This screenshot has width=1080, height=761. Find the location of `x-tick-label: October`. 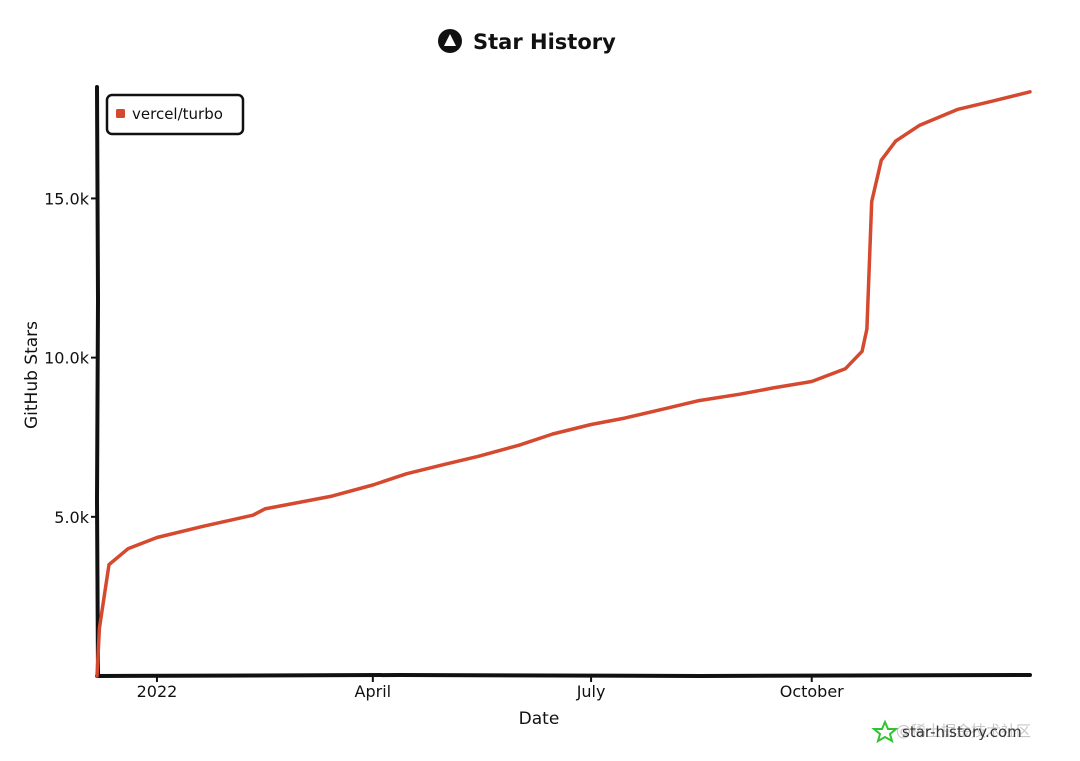

x-tick-label: October is located at coordinates (812, 691).